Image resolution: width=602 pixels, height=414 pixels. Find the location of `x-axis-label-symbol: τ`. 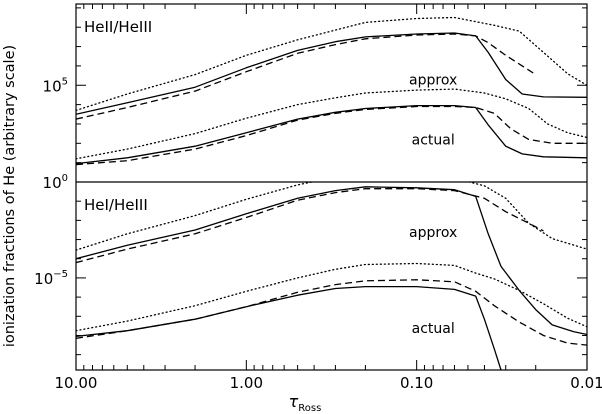

x-axis-label-symbol: τ is located at coordinates (294, 401).